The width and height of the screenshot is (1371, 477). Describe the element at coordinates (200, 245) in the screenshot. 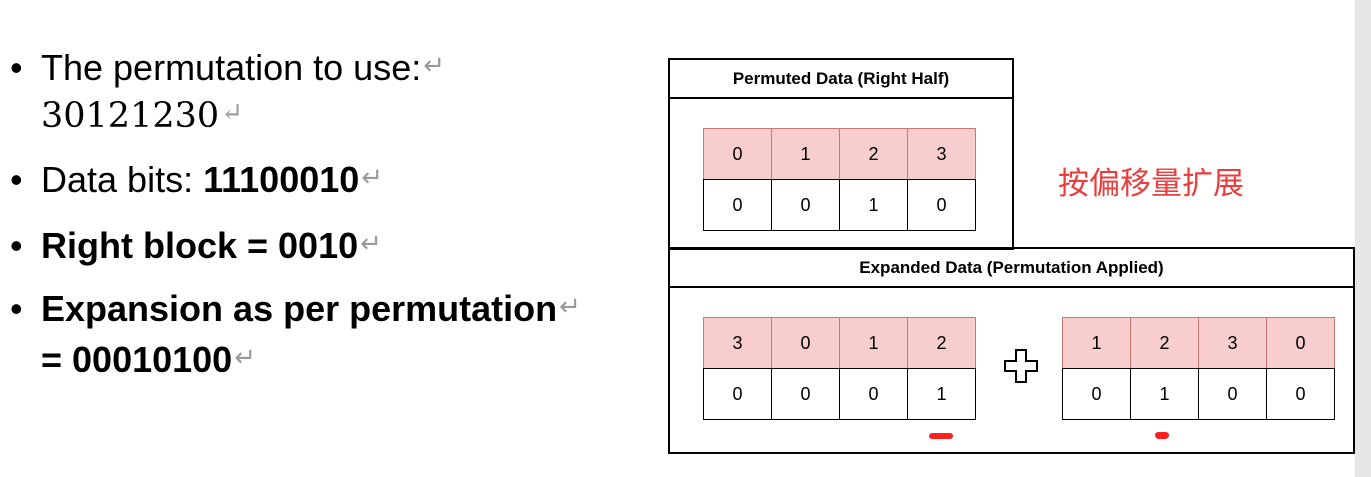

I see `right-block-text: Right block = 0010` at that location.